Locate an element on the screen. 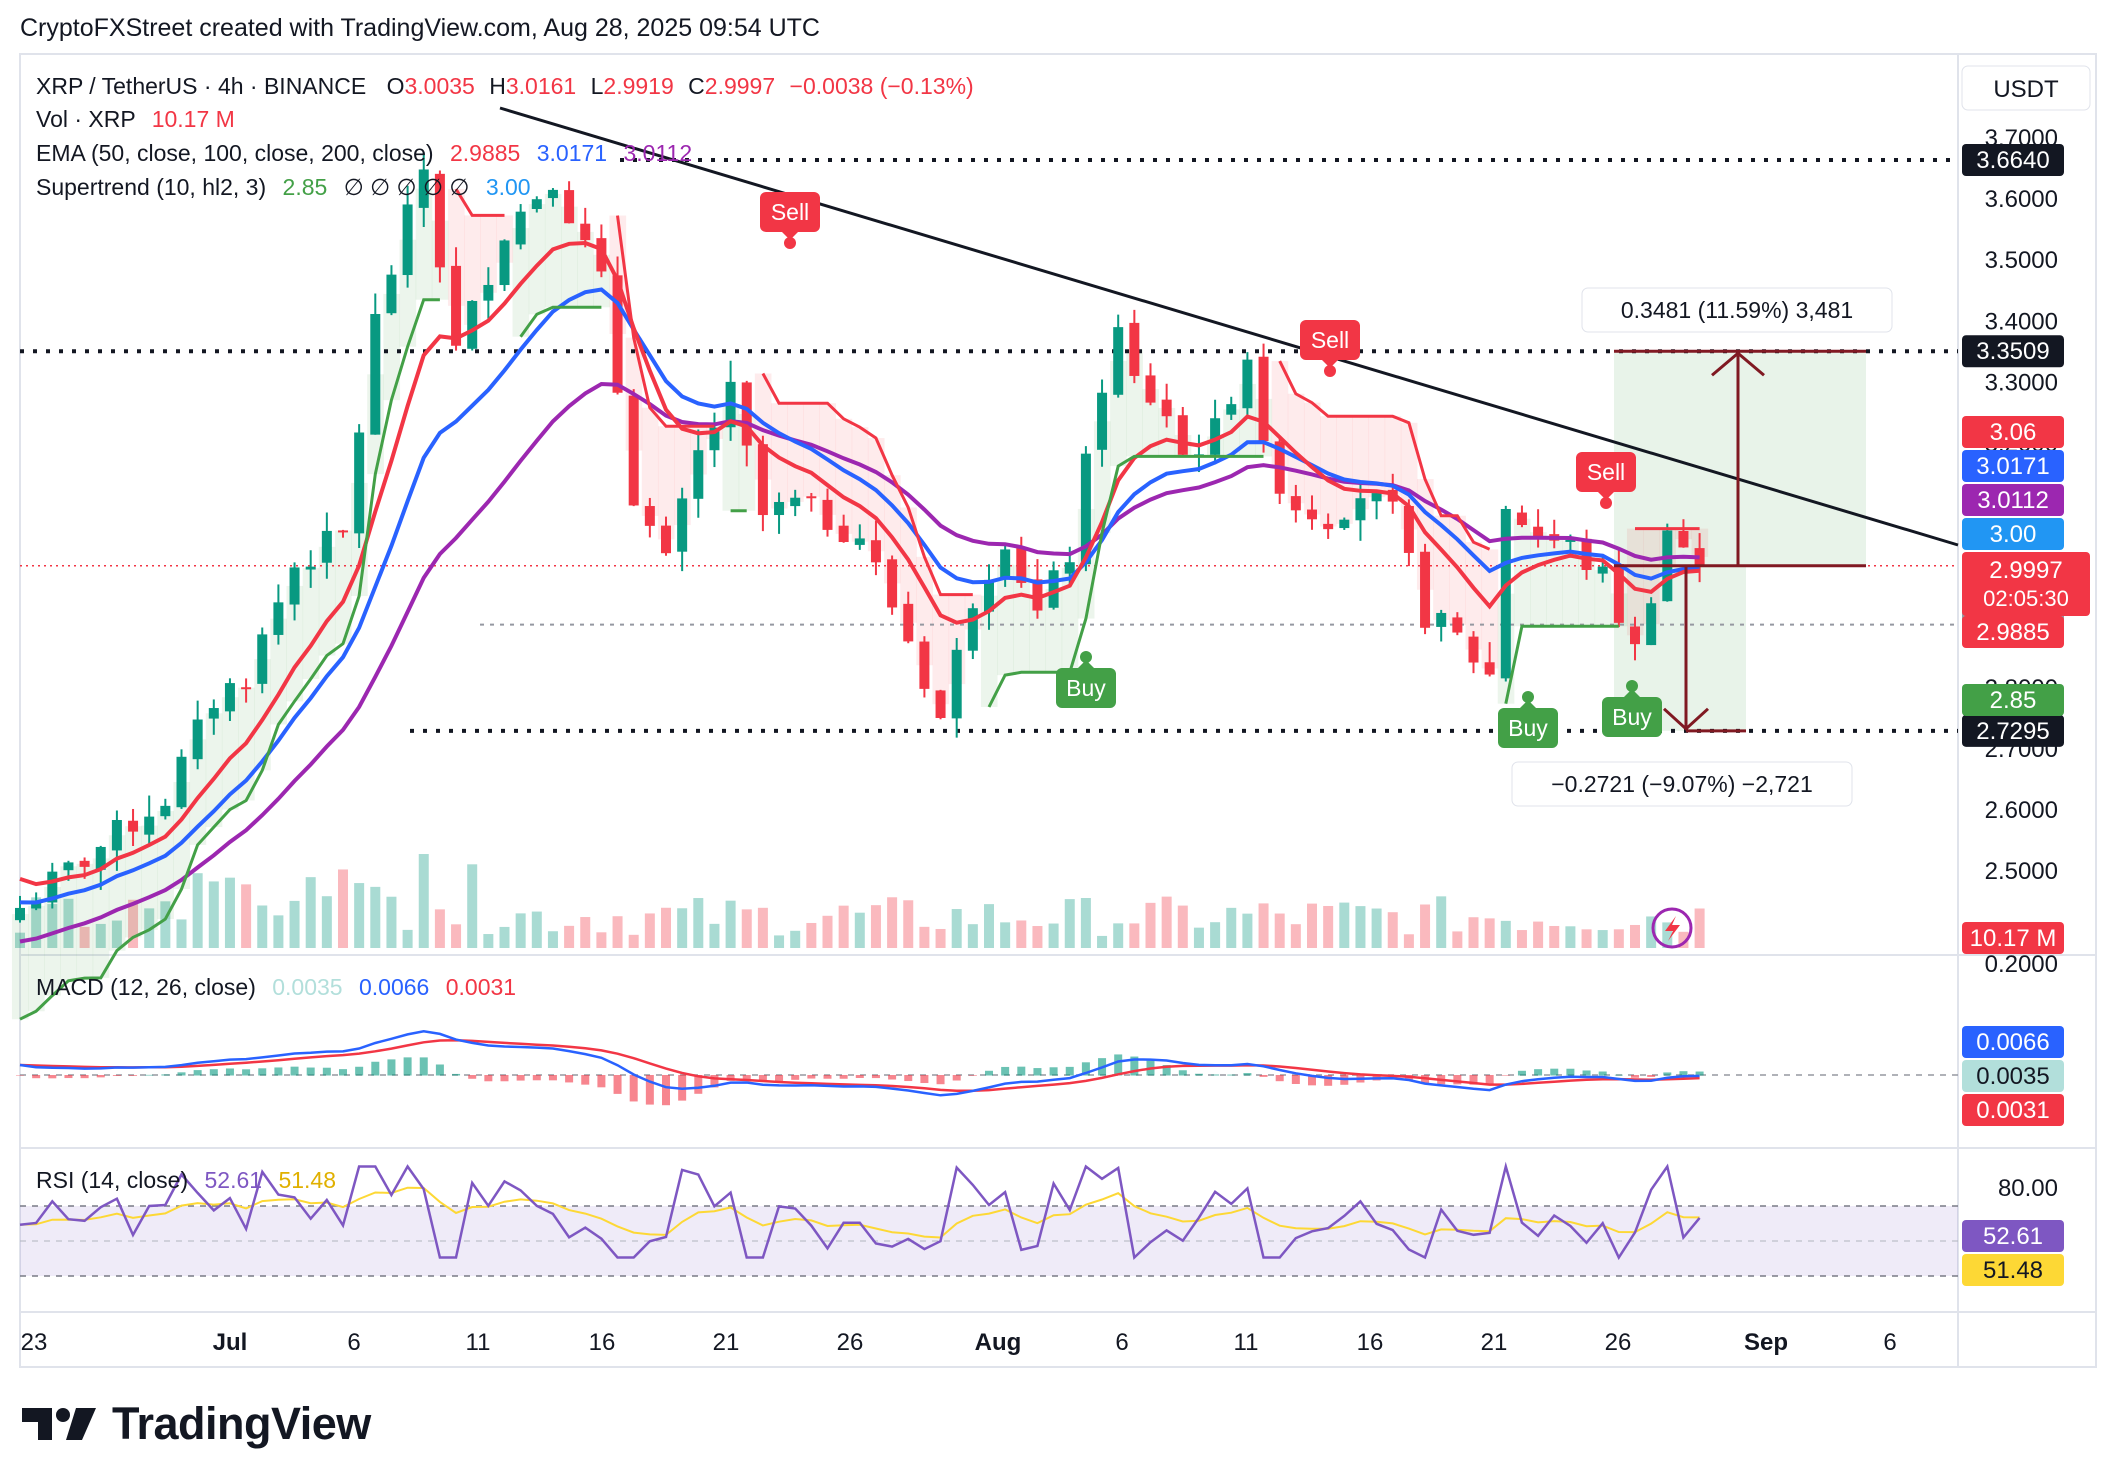  volume-bars is located at coordinates (860, 901).